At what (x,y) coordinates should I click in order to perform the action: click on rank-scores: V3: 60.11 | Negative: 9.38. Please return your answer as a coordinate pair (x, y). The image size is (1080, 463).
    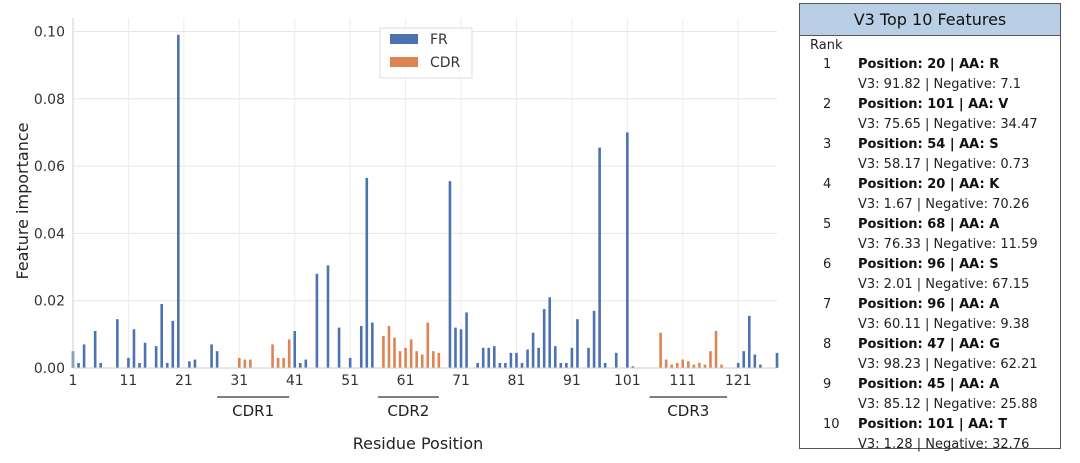
    Looking at the image, I should click on (944, 324).